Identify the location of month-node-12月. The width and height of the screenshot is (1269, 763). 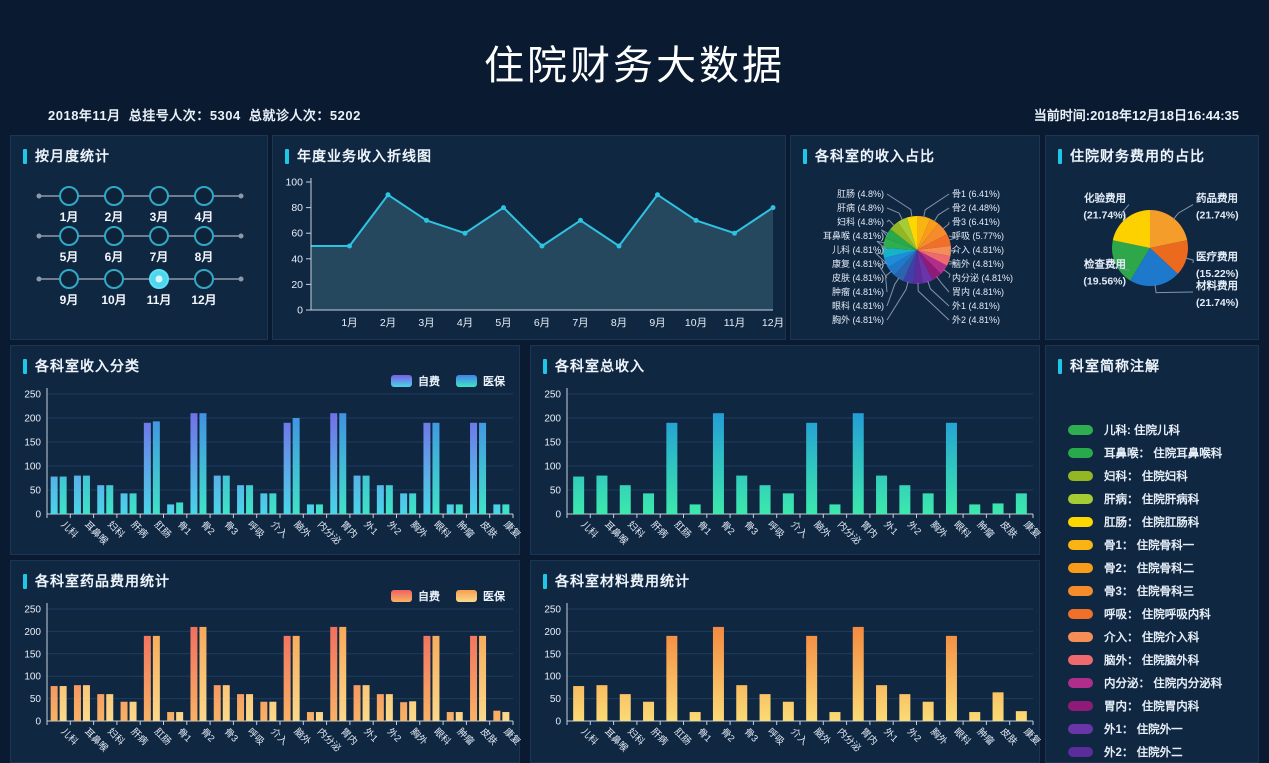
(204, 279).